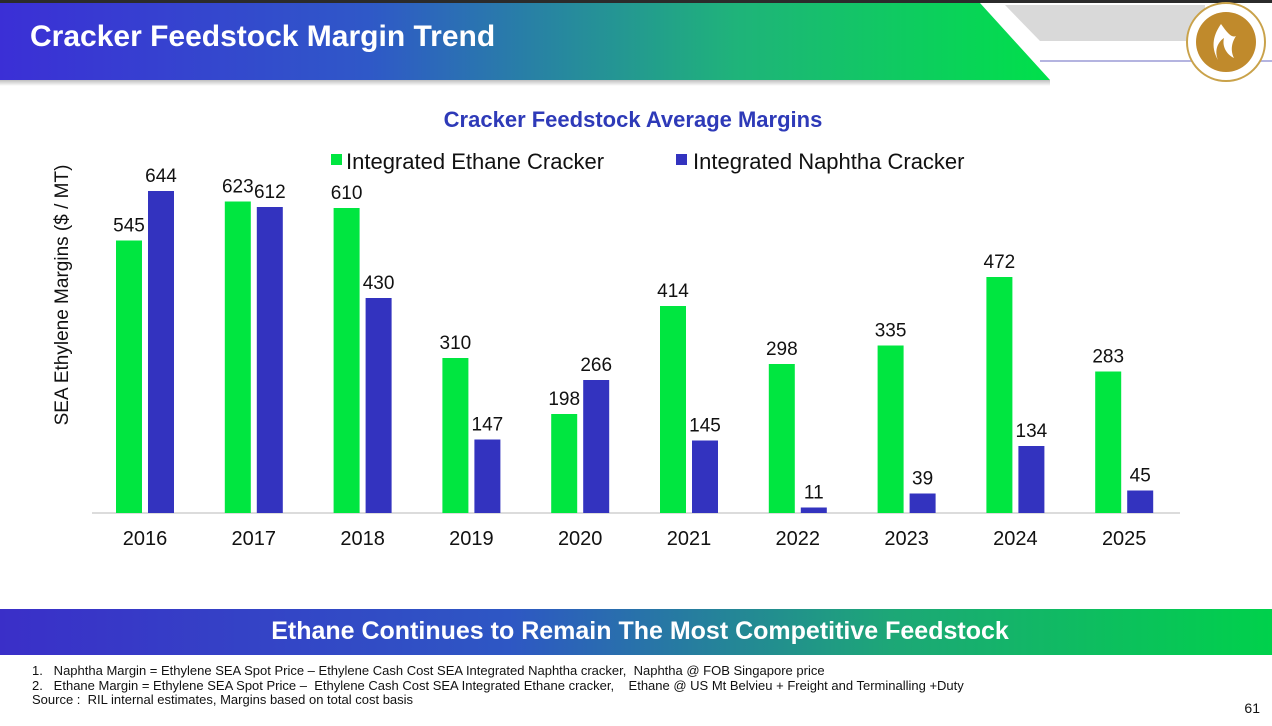 This screenshot has width=1272, height=726. What do you see at coordinates (1140, 476) in the screenshot?
I see `data-label-naphtha-2025: 45` at bounding box center [1140, 476].